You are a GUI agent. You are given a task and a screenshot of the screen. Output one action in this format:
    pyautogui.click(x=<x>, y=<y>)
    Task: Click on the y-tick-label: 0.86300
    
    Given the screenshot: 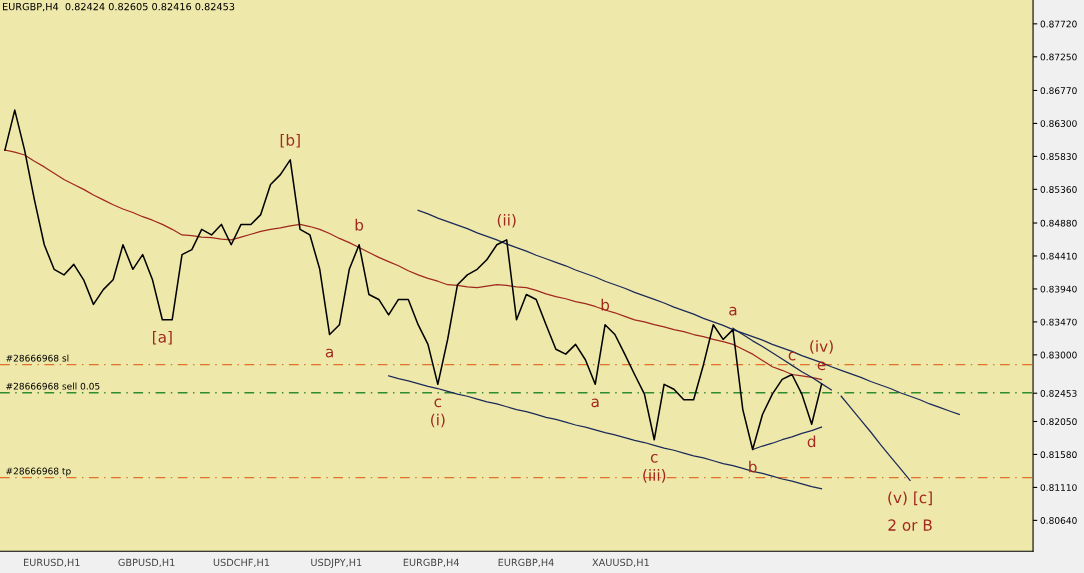 What is the action you would take?
    pyautogui.click(x=1058, y=123)
    